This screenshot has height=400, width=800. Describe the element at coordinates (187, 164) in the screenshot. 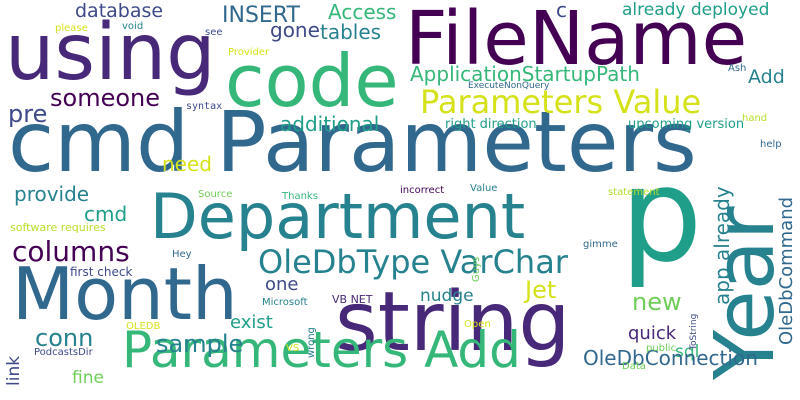

I see `word-need: need` at that location.